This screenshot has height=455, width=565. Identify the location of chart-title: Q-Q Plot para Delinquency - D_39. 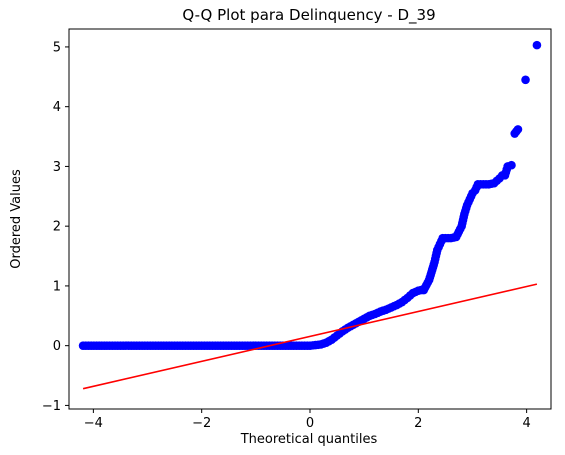
(308, 15).